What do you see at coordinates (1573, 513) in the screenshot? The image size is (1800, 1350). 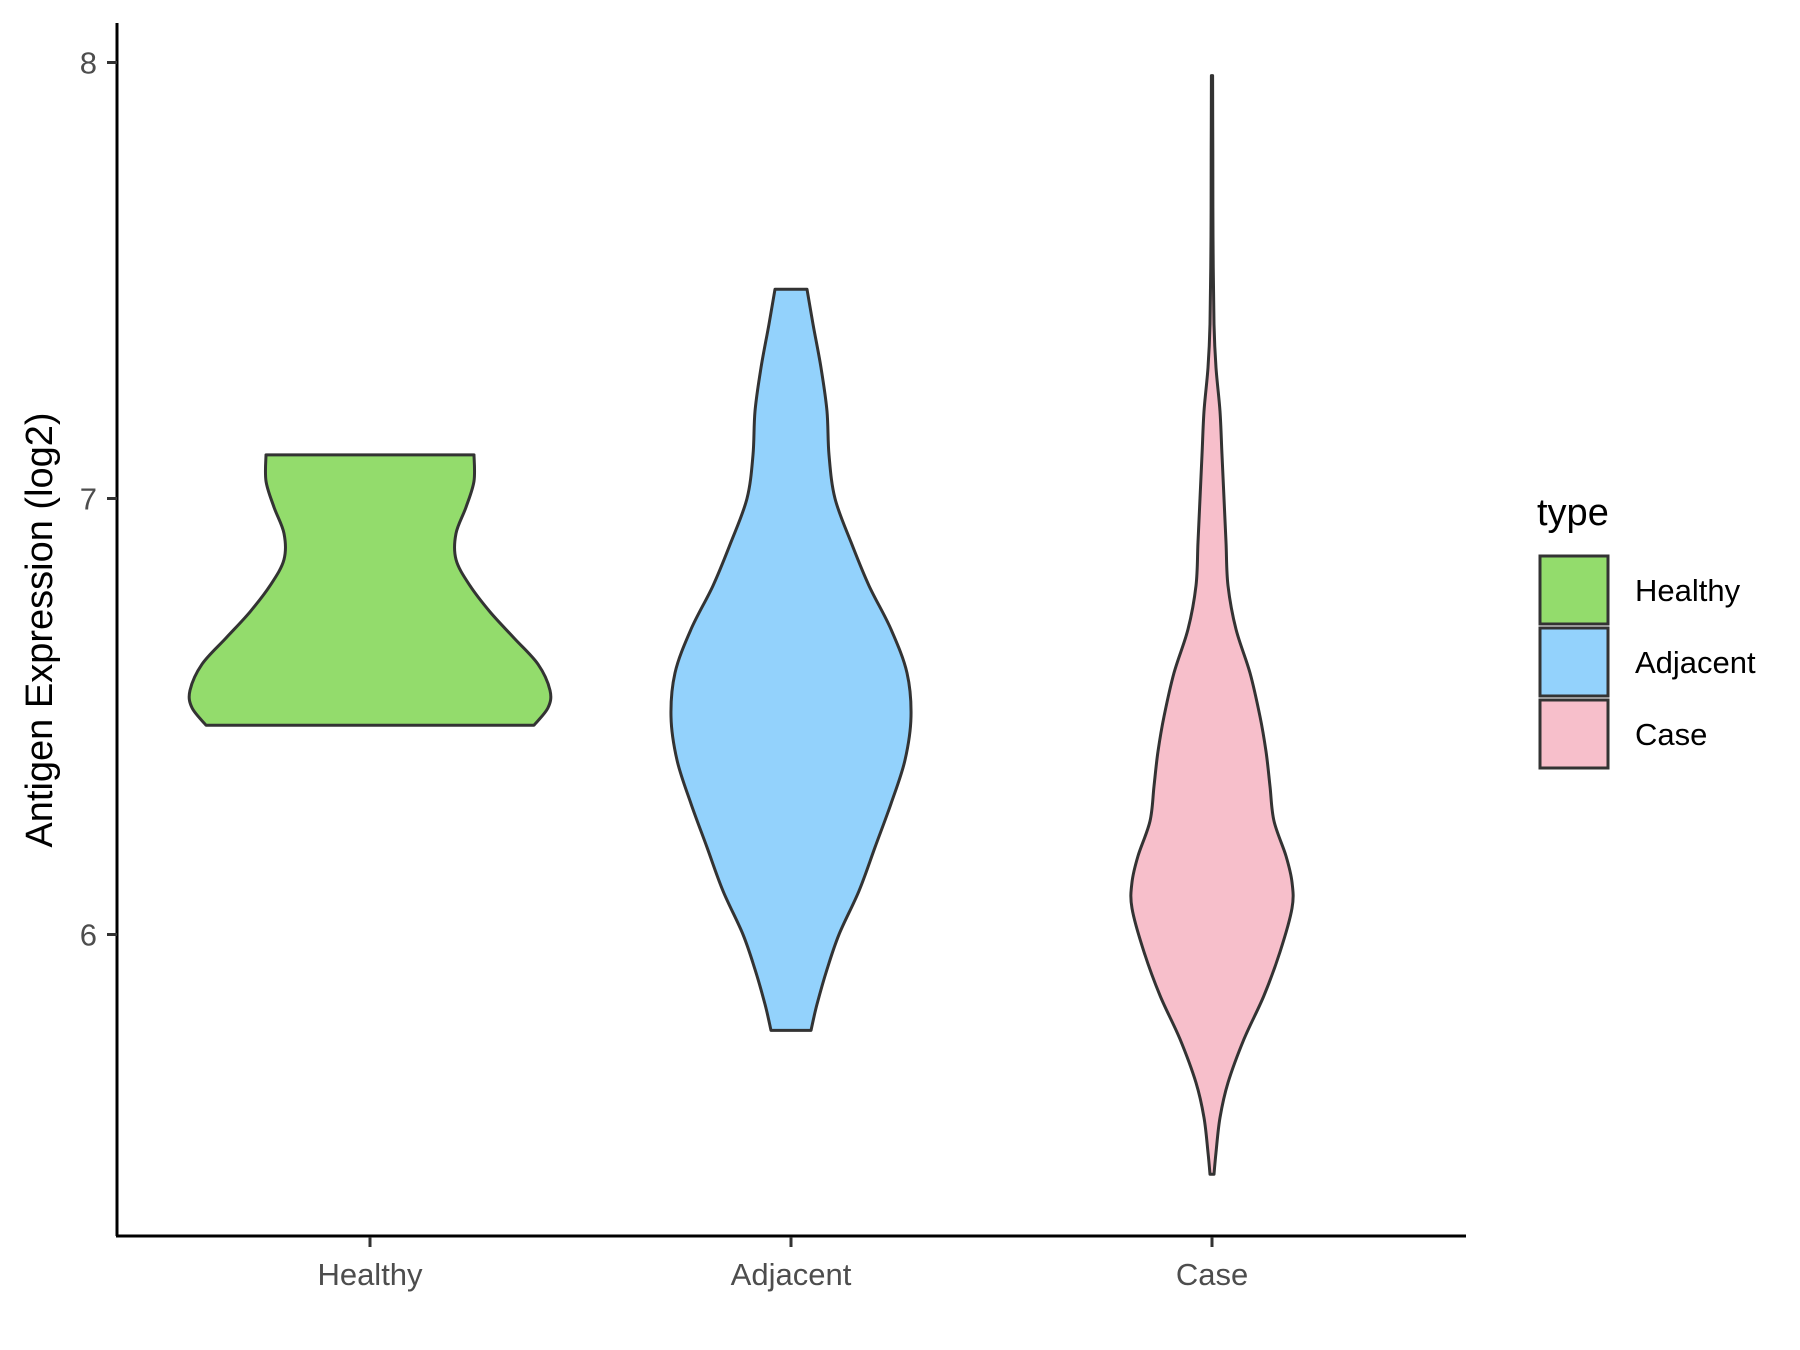 I see `legend-title: type` at bounding box center [1573, 513].